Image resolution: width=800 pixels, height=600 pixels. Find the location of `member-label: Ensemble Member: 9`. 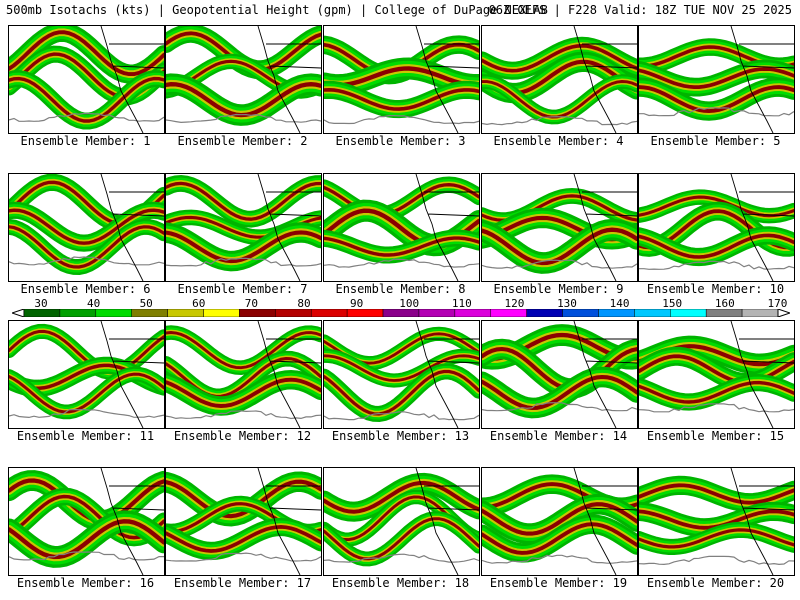

member-label: Ensemble Member: 9 is located at coordinates (558, 289).